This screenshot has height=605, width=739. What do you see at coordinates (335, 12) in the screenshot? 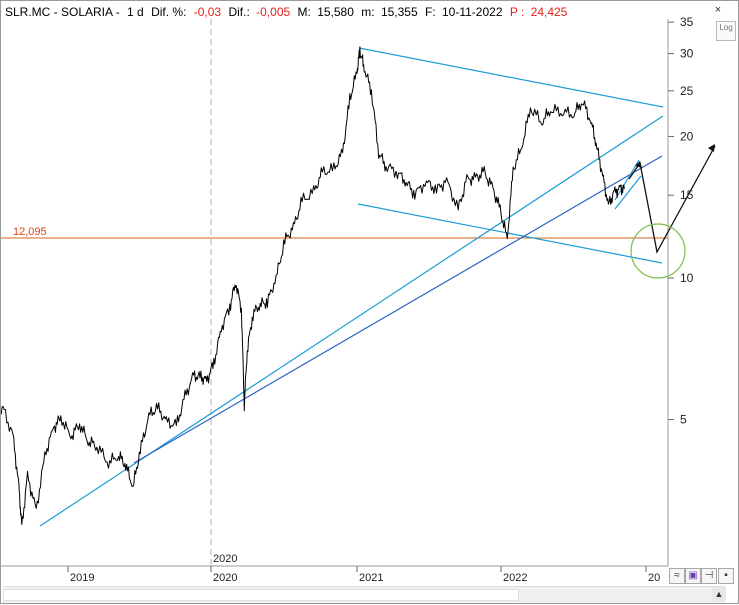
I see `header-max-value: 15,580` at bounding box center [335, 12].